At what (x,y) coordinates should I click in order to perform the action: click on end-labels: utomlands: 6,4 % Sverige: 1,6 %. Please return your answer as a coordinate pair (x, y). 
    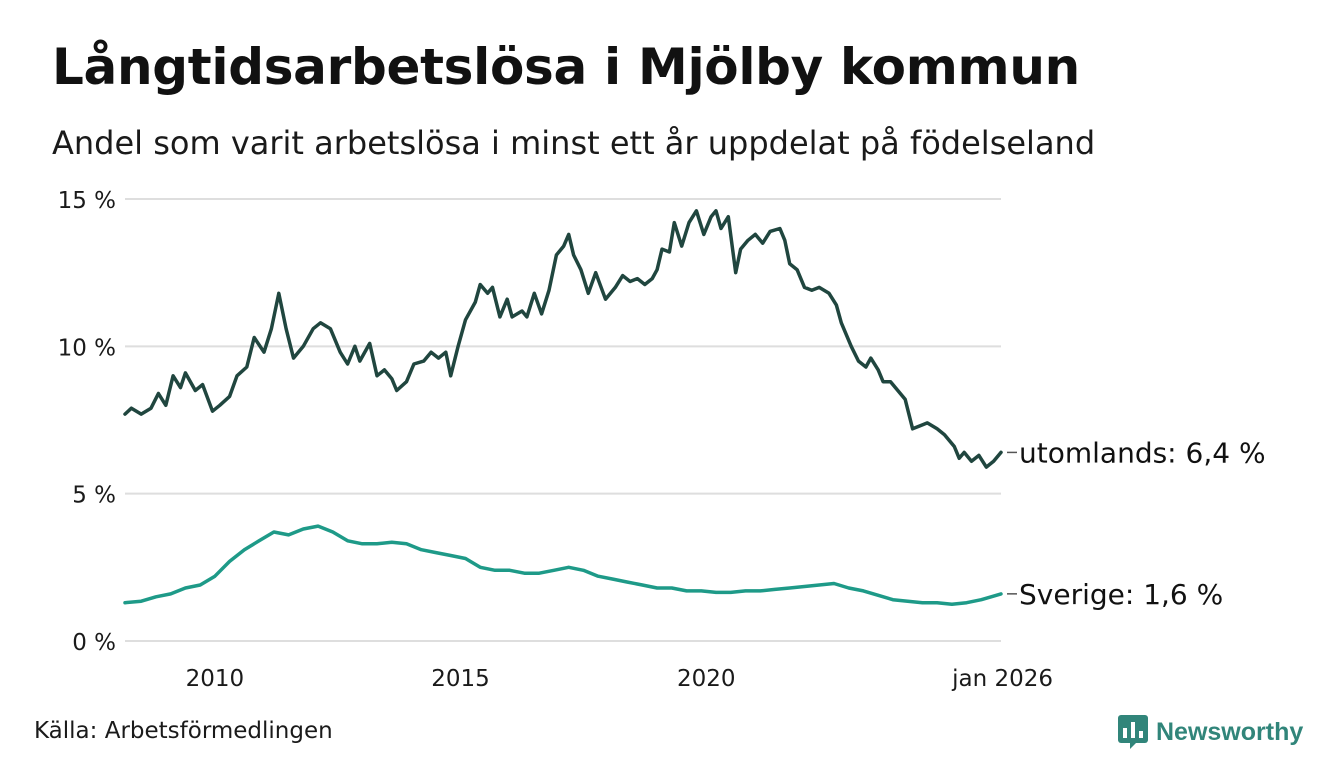
    Looking at the image, I should click on (1136, 523).